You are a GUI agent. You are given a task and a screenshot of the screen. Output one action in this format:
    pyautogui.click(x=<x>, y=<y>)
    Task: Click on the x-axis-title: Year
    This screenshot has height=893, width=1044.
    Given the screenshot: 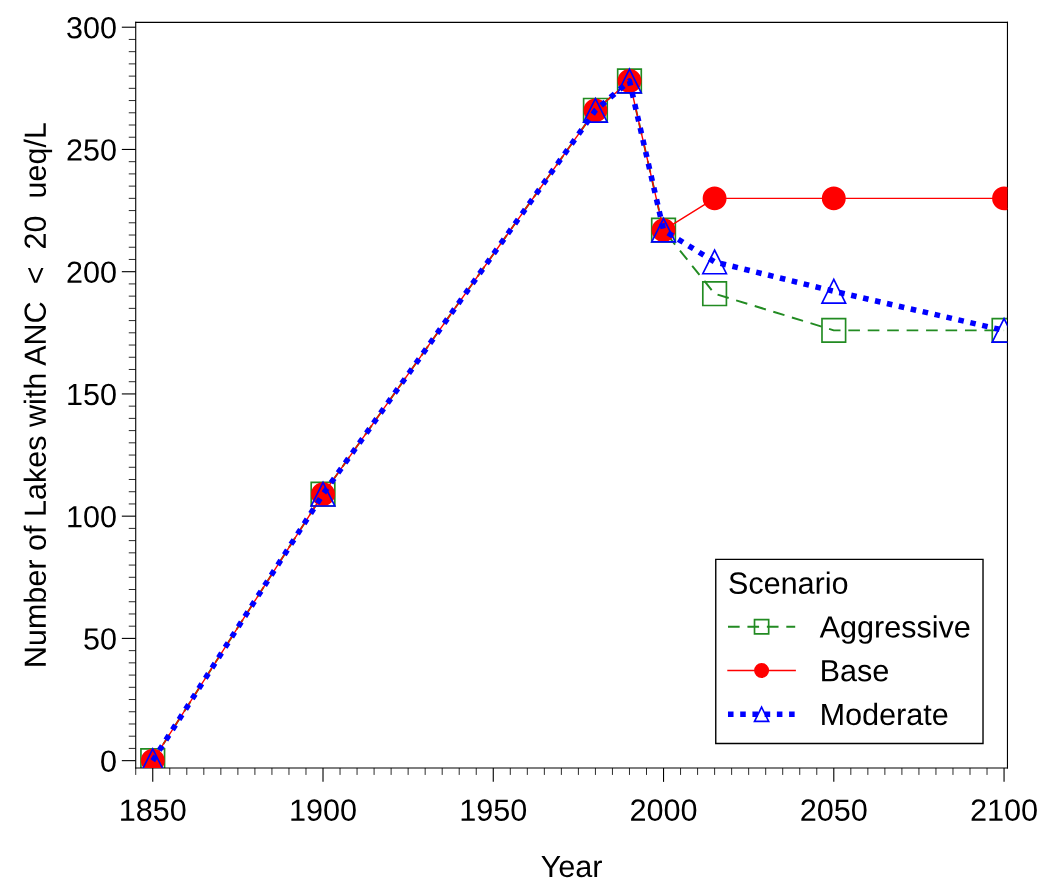 What is the action you would take?
    pyautogui.click(x=571, y=866)
    